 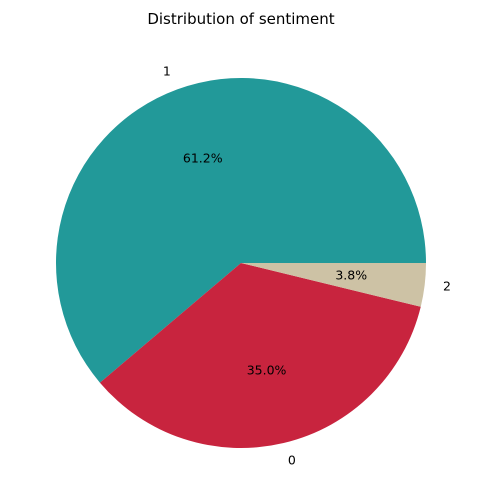 I want to click on slice-percent-2: 3.8%, so click(x=351, y=275).